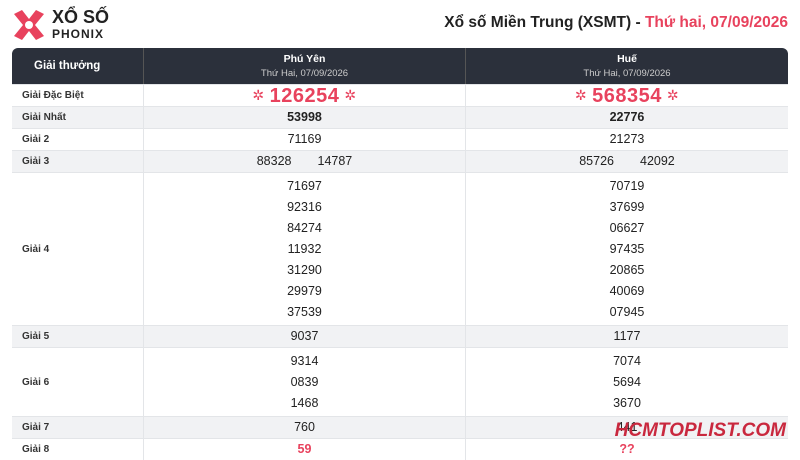 This screenshot has width=800, height=460. Describe the element at coordinates (29, 25) in the screenshot. I see `logo-icon` at that location.